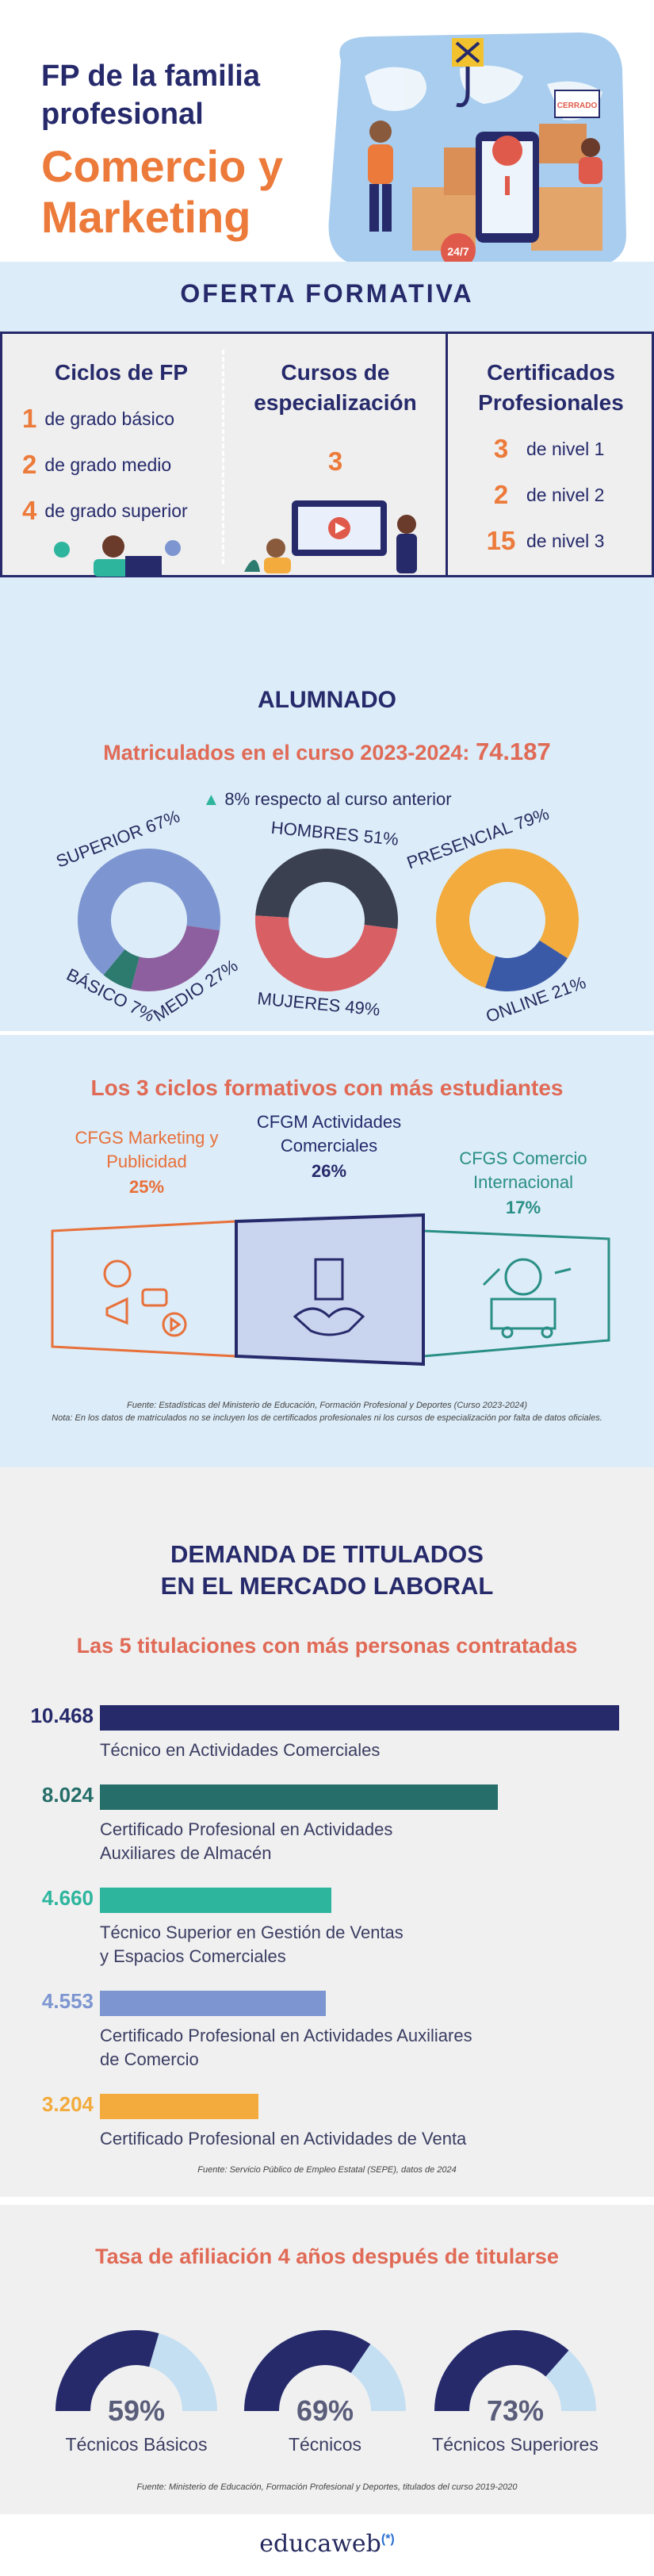  What do you see at coordinates (327, 1586) in the screenshot?
I see `demanda-title-line2: EN EL MERCADO LABORAL` at bounding box center [327, 1586].